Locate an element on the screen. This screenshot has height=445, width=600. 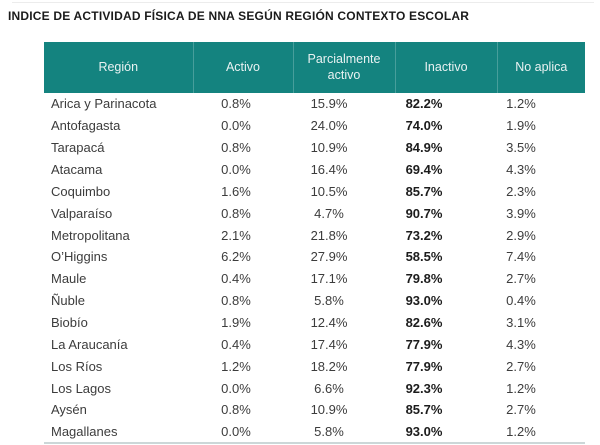
inactivo-cell: 92.3% is located at coordinates (424, 388).